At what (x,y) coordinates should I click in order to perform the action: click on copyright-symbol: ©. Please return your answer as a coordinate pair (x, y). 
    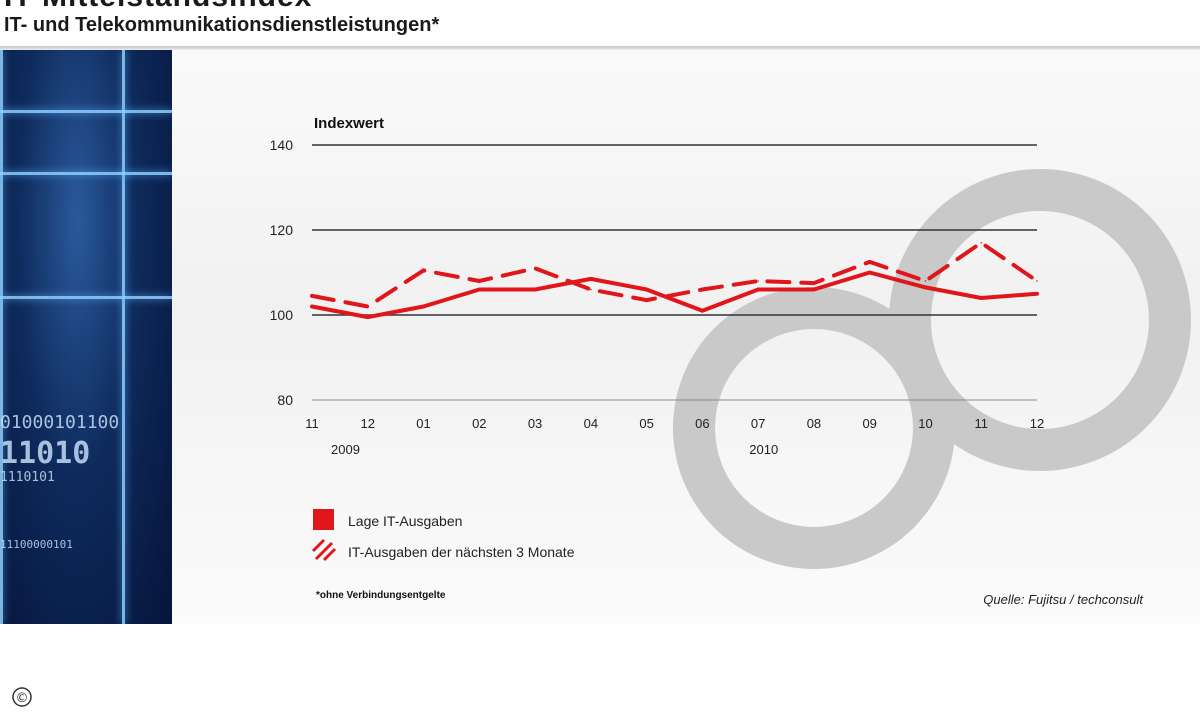
    Looking at the image, I should click on (22, 698).